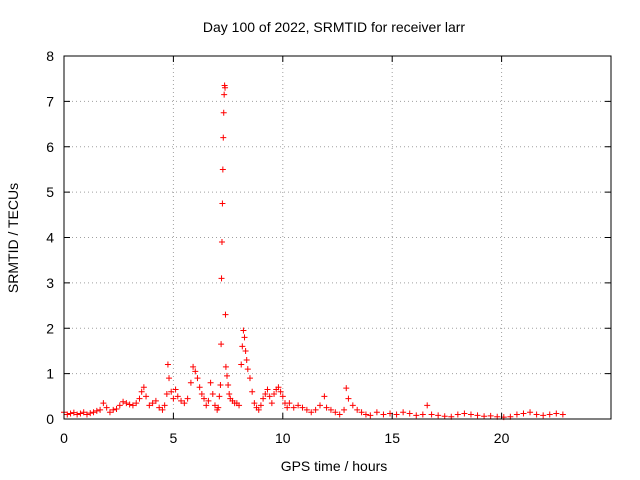 The image size is (640, 480). I want to click on y-tick-label: 8, so click(50, 56).